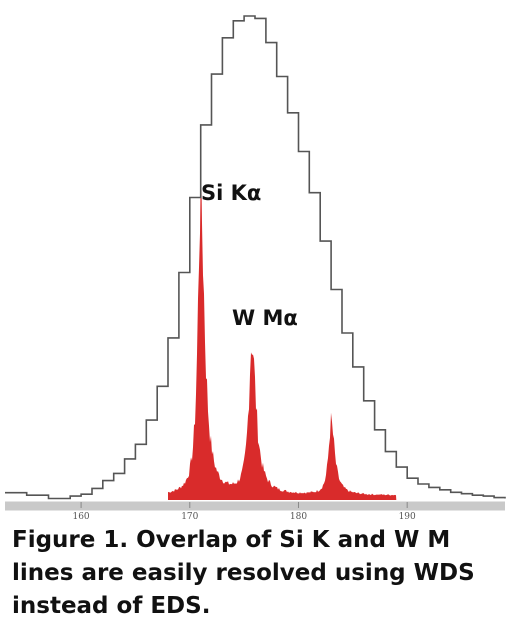 The height and width of the screenshot is (634, 508). I want to click on peak-label-w-ma: W Mα, so click(265, 318).